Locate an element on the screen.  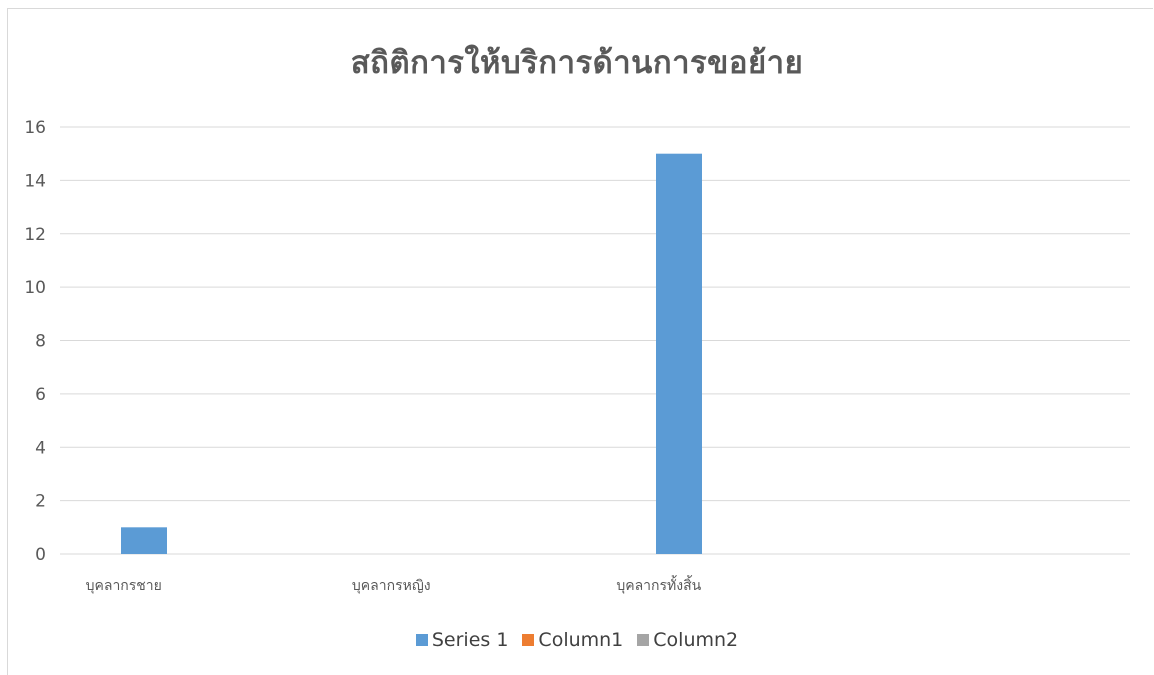
y-tick-label: 14 is located at coordinates (35, 181).